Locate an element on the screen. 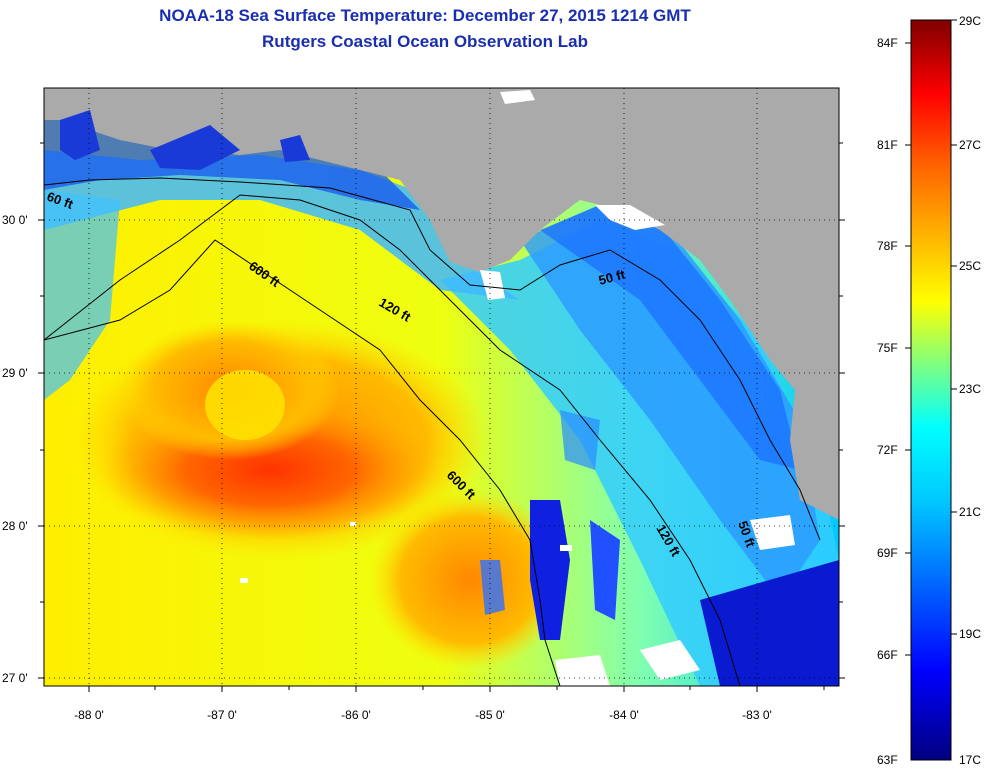 Image resolution: width=992 pixels, height=770 pixels. lat-label-30: 30 0' is located at coordinates (15, 220).